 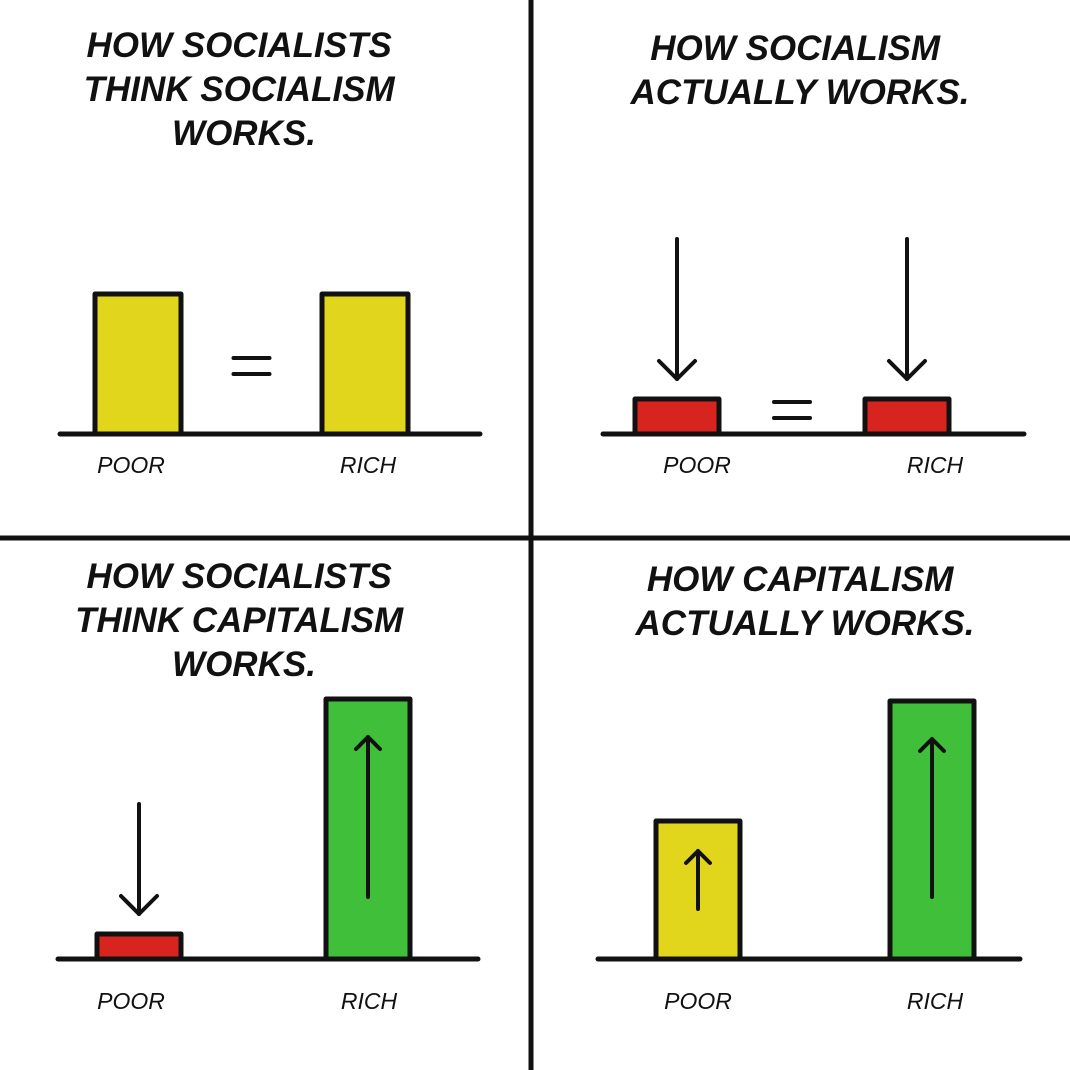 I want to click on panel-title: HOW CAPITALISM ACTUALLY WORKS., so click(x=805, y=601).